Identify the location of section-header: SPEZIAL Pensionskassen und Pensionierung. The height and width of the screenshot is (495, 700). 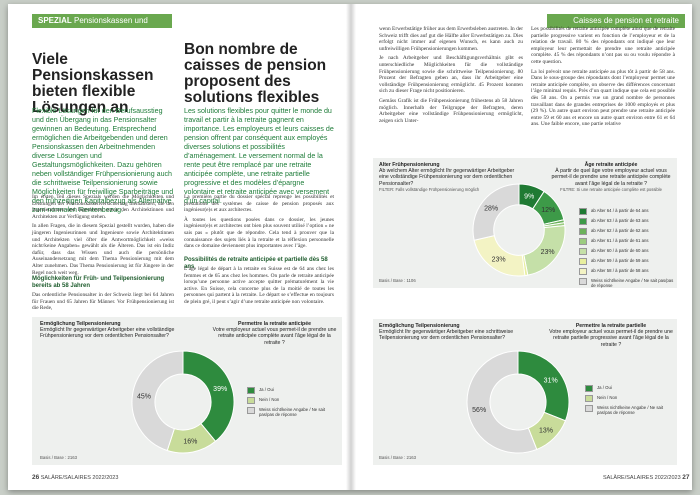
(102, 26).